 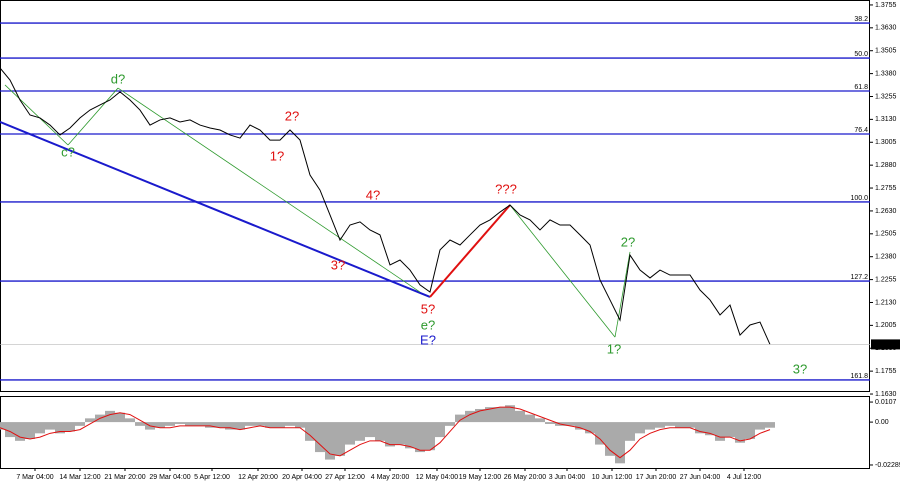 I want to click on fib-level-label: 38.2, so click(x=861, y=19).